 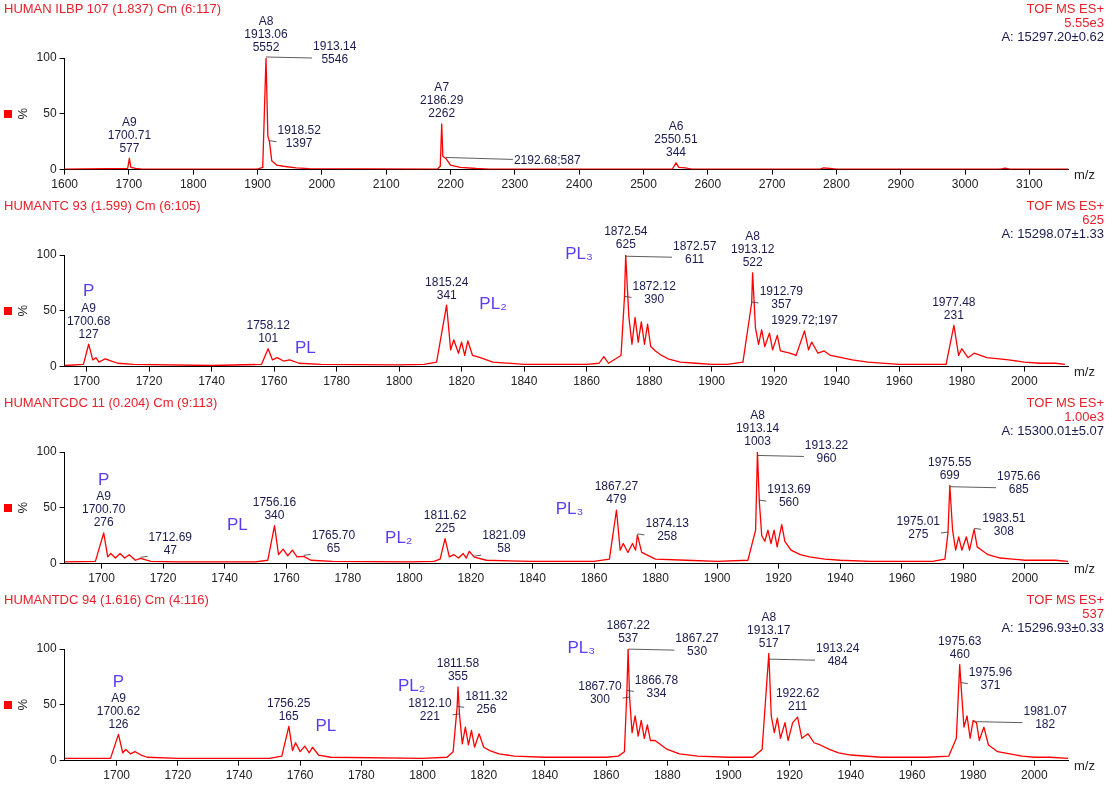 I want to click on annotation: PL, so click(x=305, y=347).